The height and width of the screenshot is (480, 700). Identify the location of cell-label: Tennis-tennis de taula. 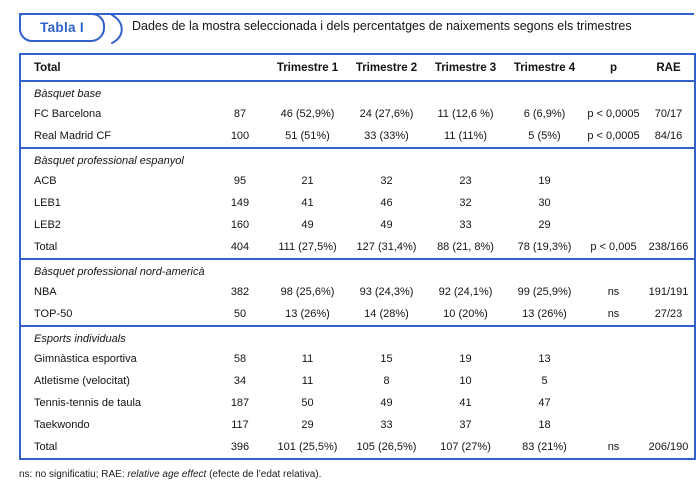
(88, 403).